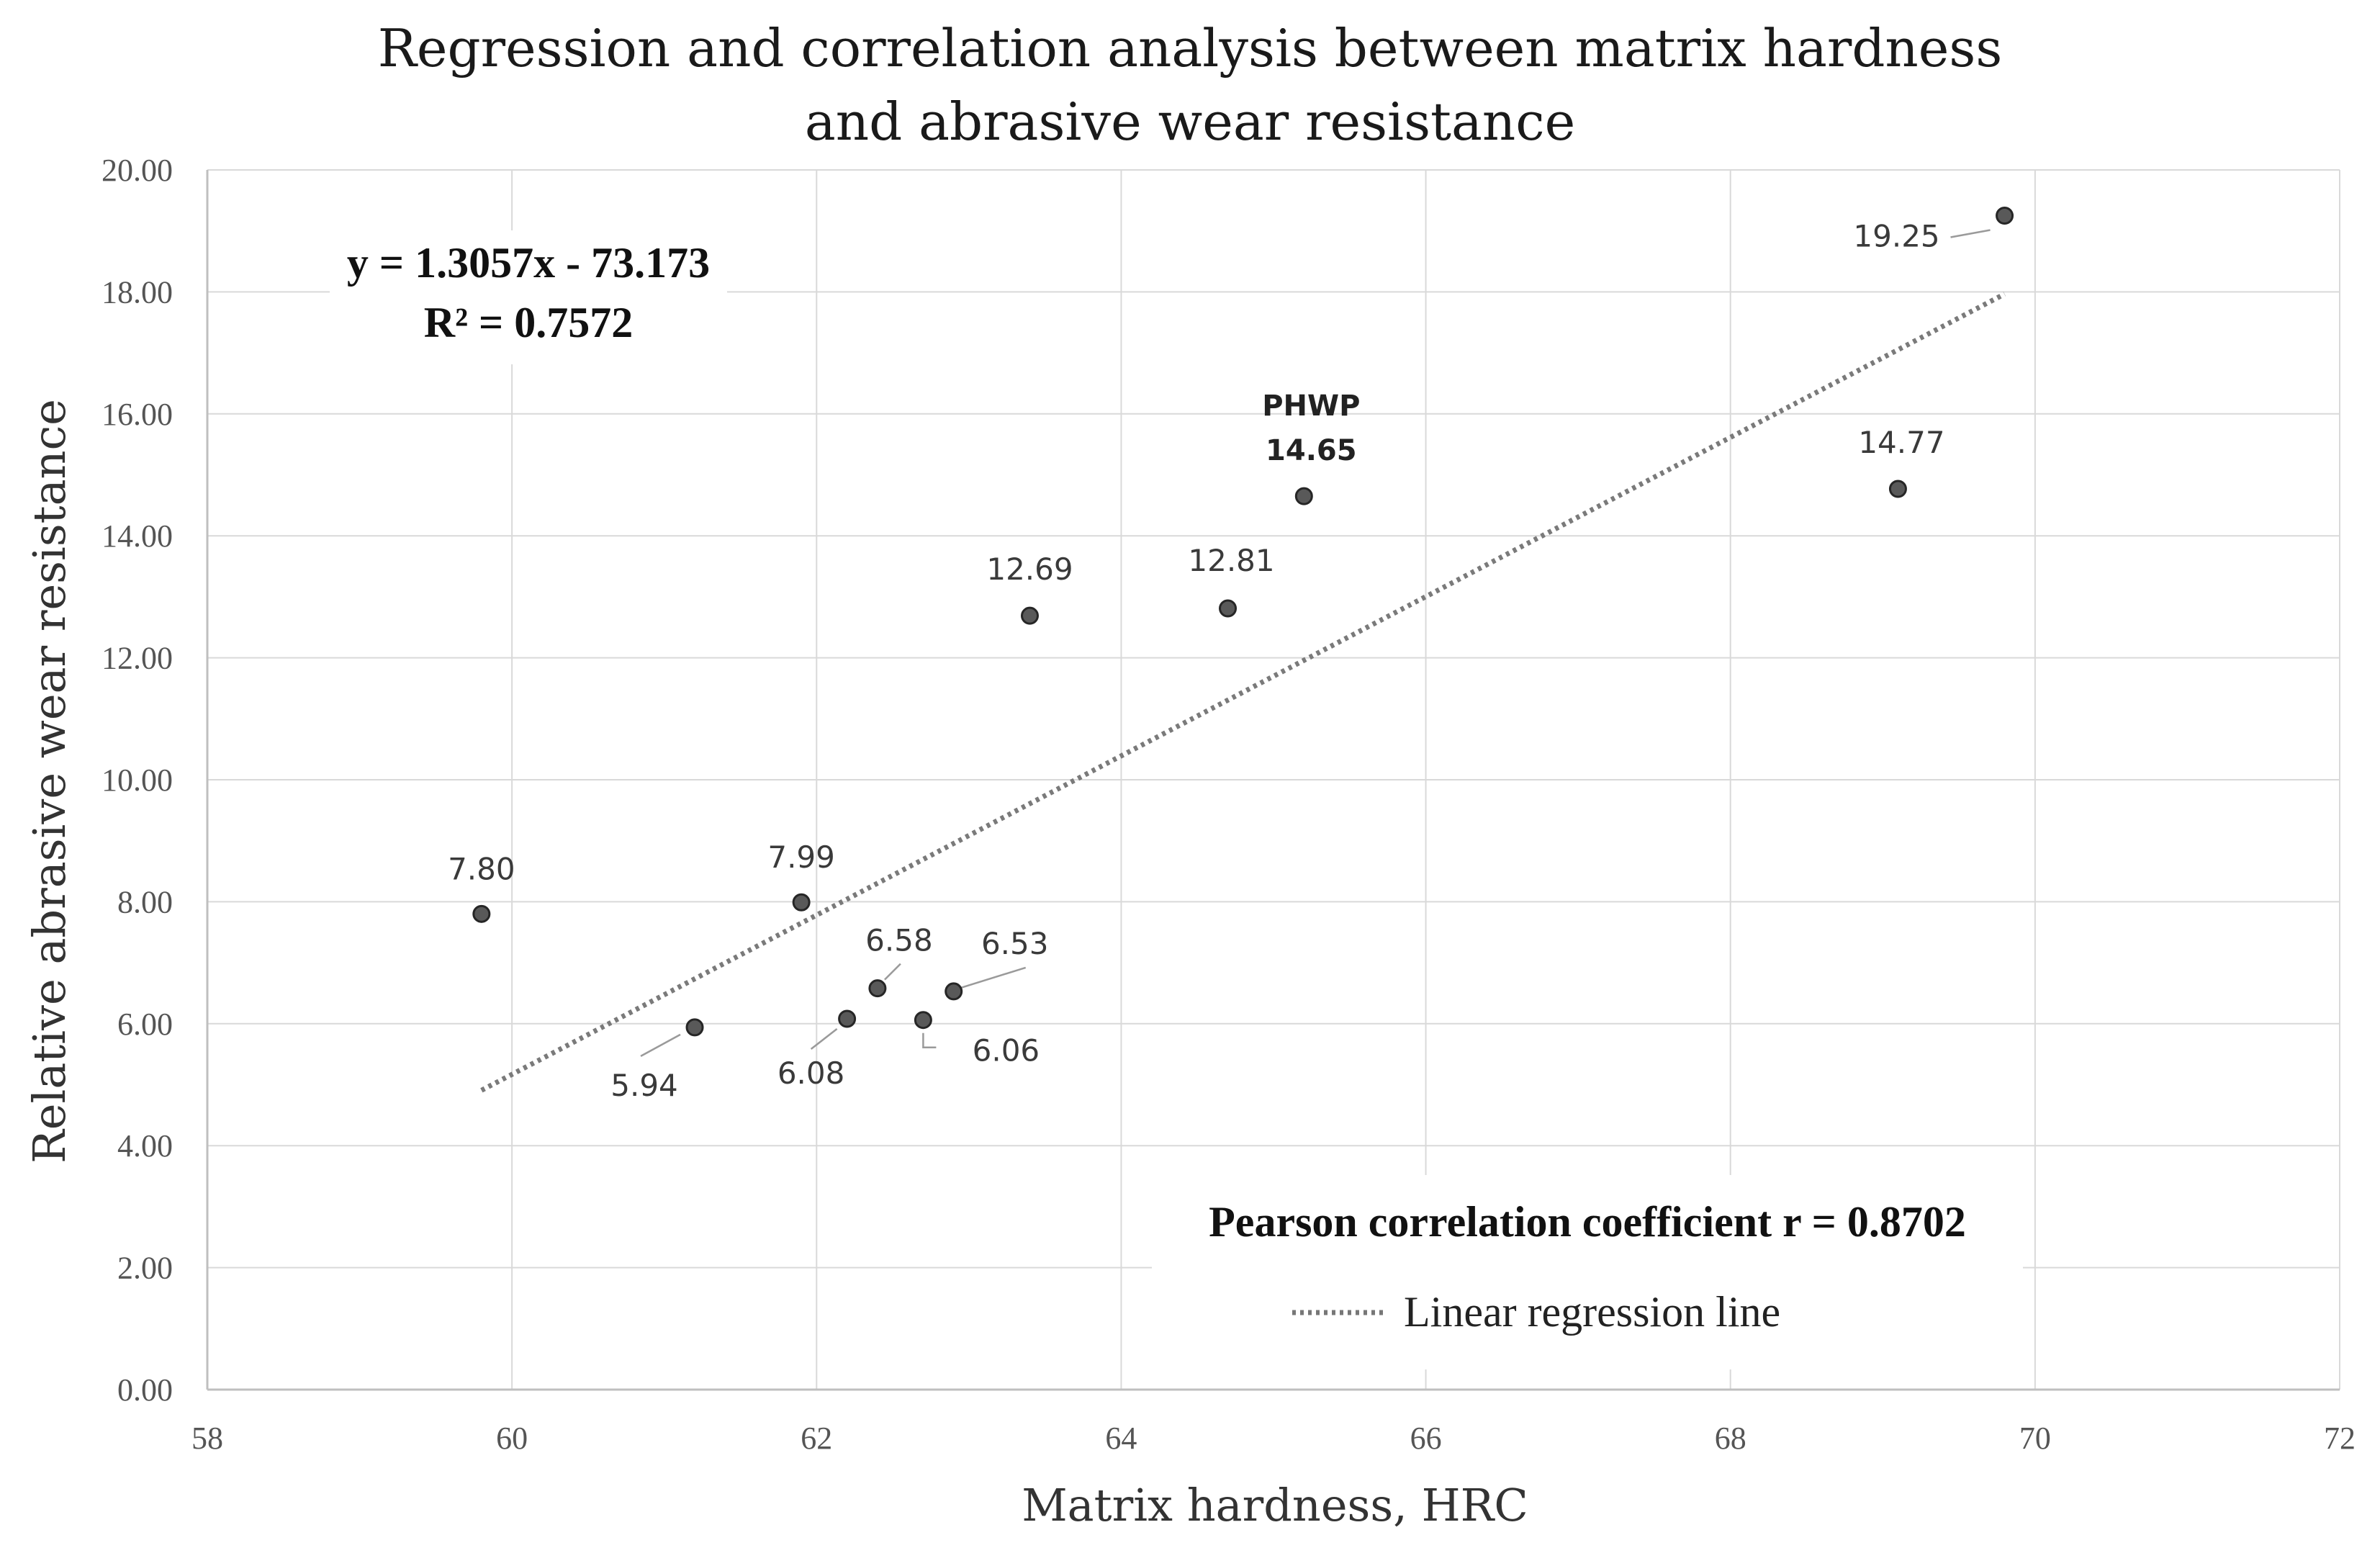  Describe the element at coordinates (145, 901) in the screenshot. I see `y-tick-label: 8.00` at that location.